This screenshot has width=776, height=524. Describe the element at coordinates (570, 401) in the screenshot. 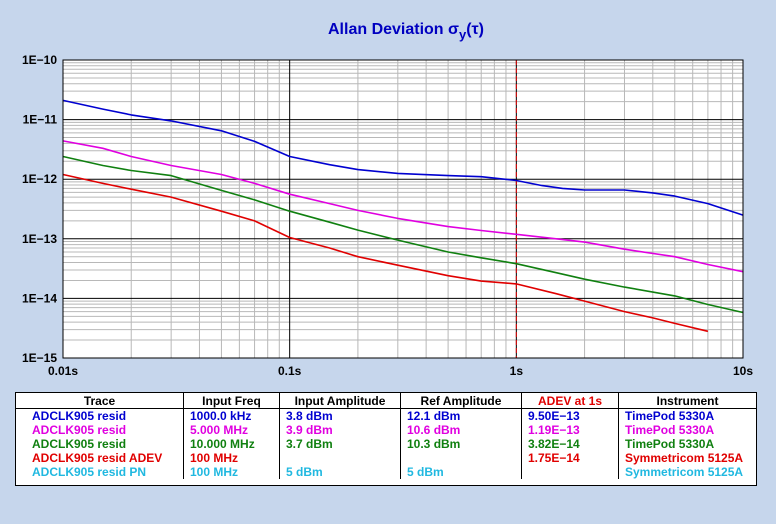

I see `header-adev-at-1s: ADEV at 1s` at that location.